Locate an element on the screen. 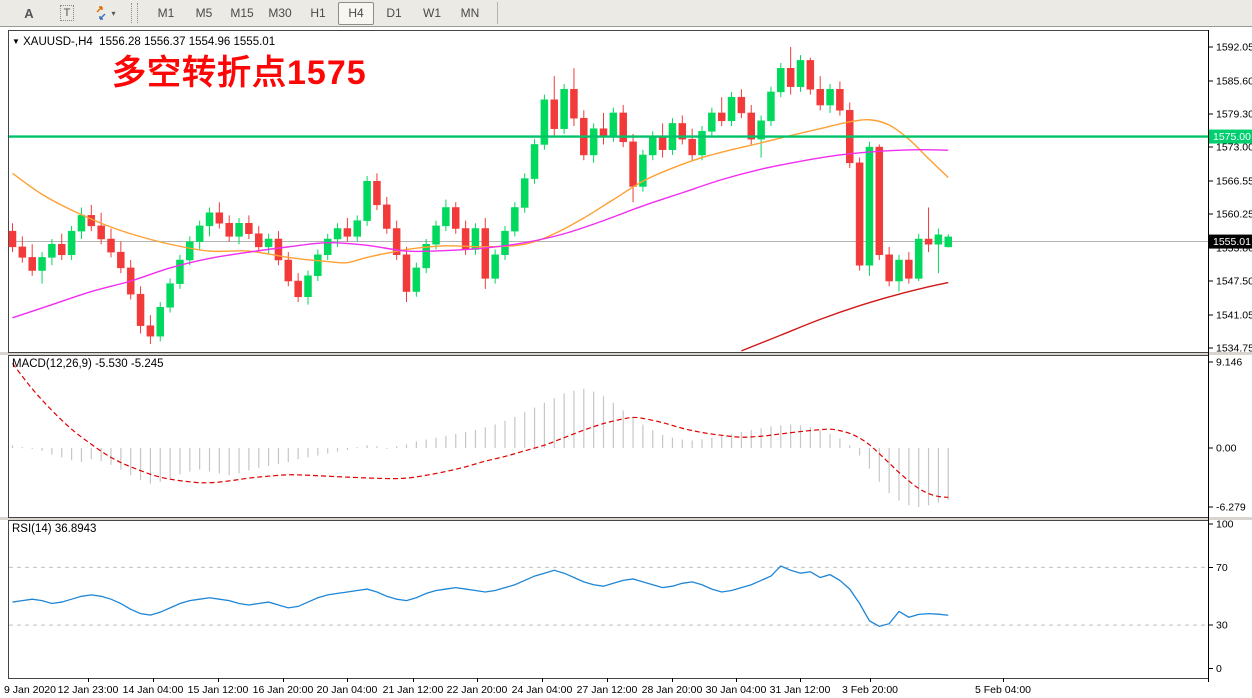 The width and height of the screenshot is (1252, 698). hline-price-tag: 1575.00 is located at coordinates (1230, 136).